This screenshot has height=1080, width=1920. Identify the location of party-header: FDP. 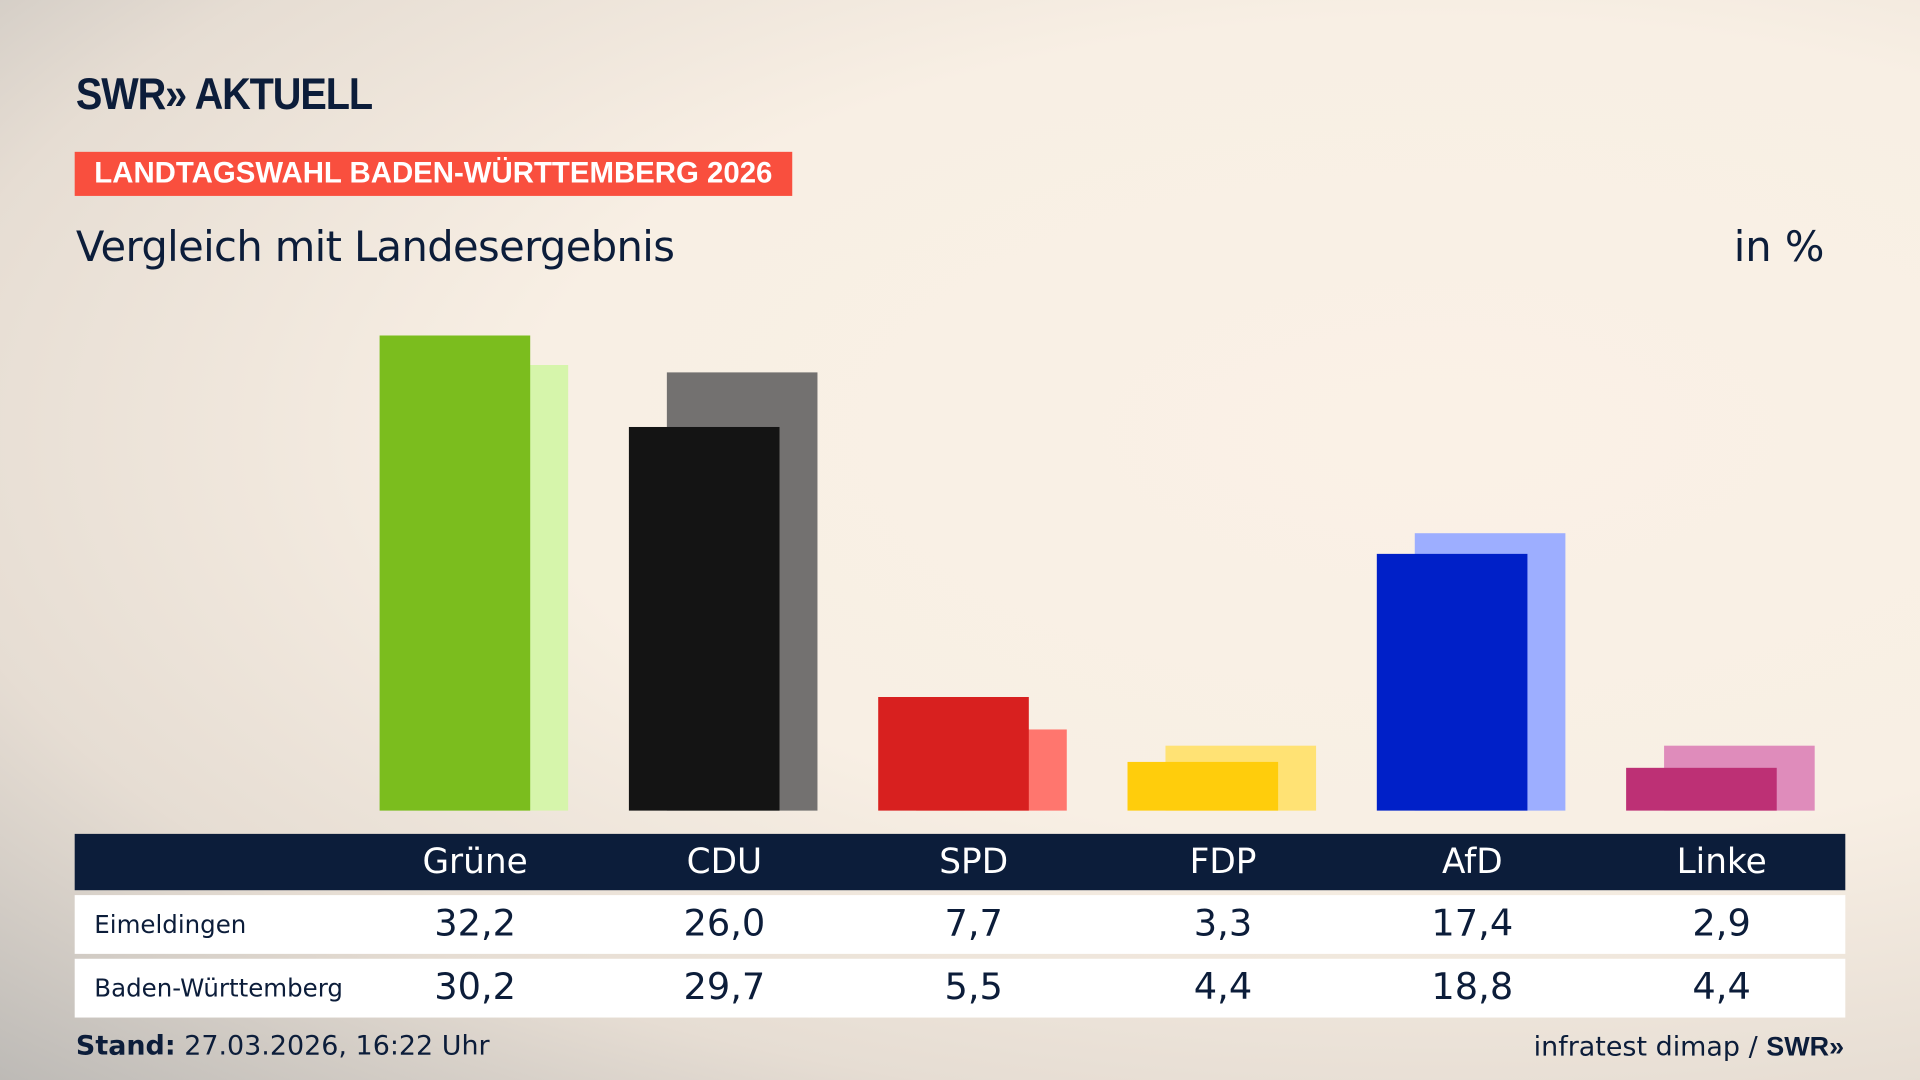
(1223, 861).